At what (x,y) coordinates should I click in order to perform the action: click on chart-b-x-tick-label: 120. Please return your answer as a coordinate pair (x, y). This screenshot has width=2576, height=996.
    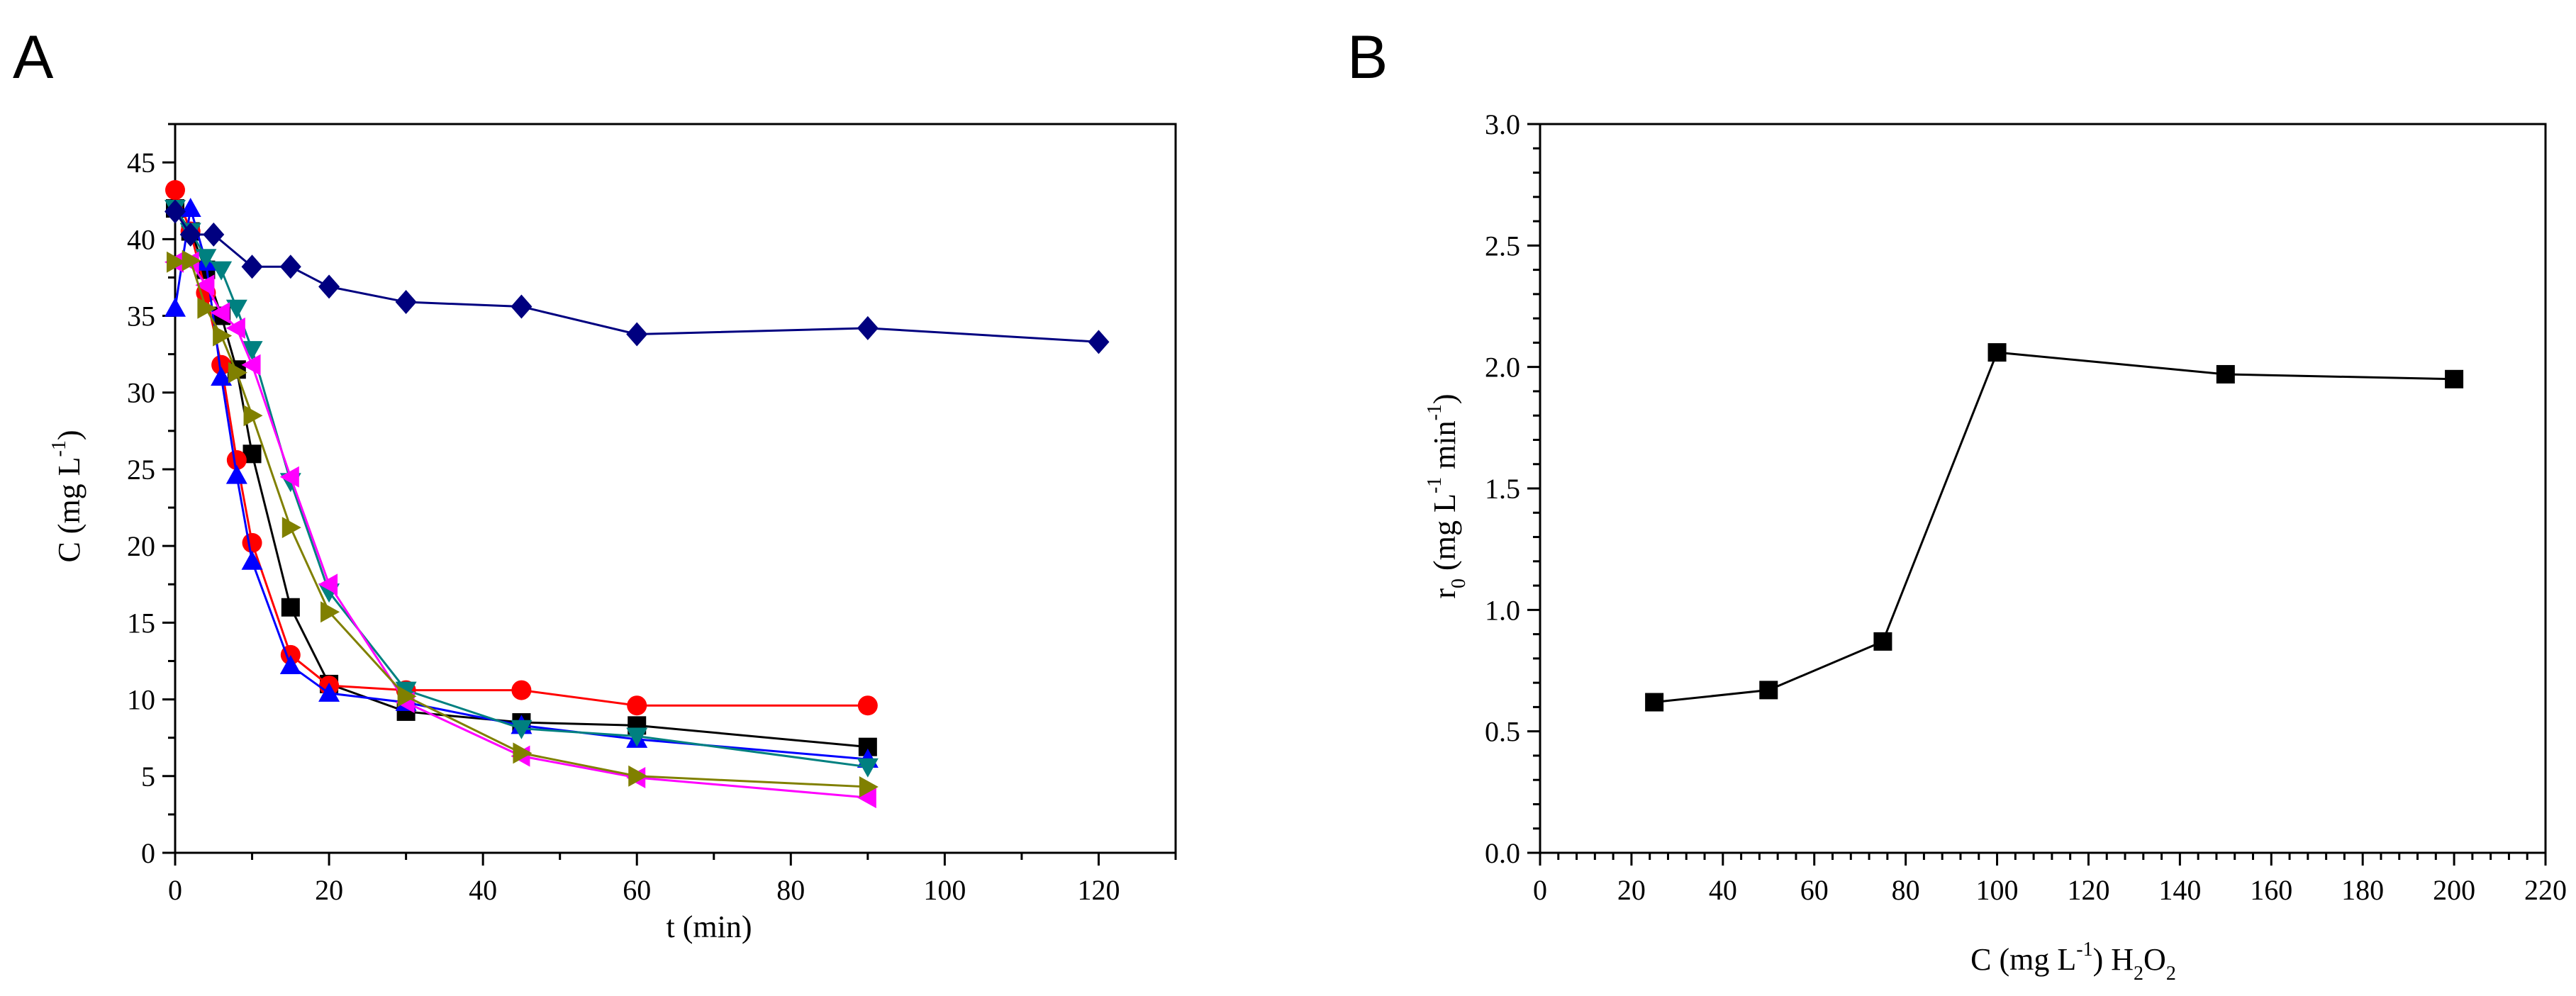
    Looking at the image, I should click on (2088, 890).